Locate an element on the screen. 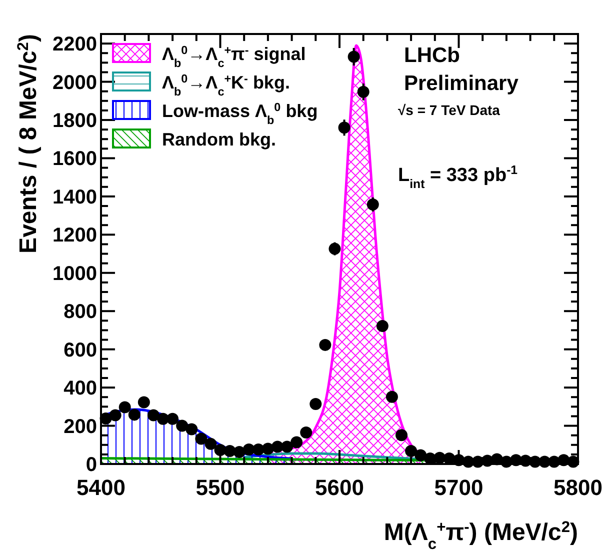  annotation: L$_{int}$ = 333 pb$^{-1}$ is located at coordinates (458, 177).